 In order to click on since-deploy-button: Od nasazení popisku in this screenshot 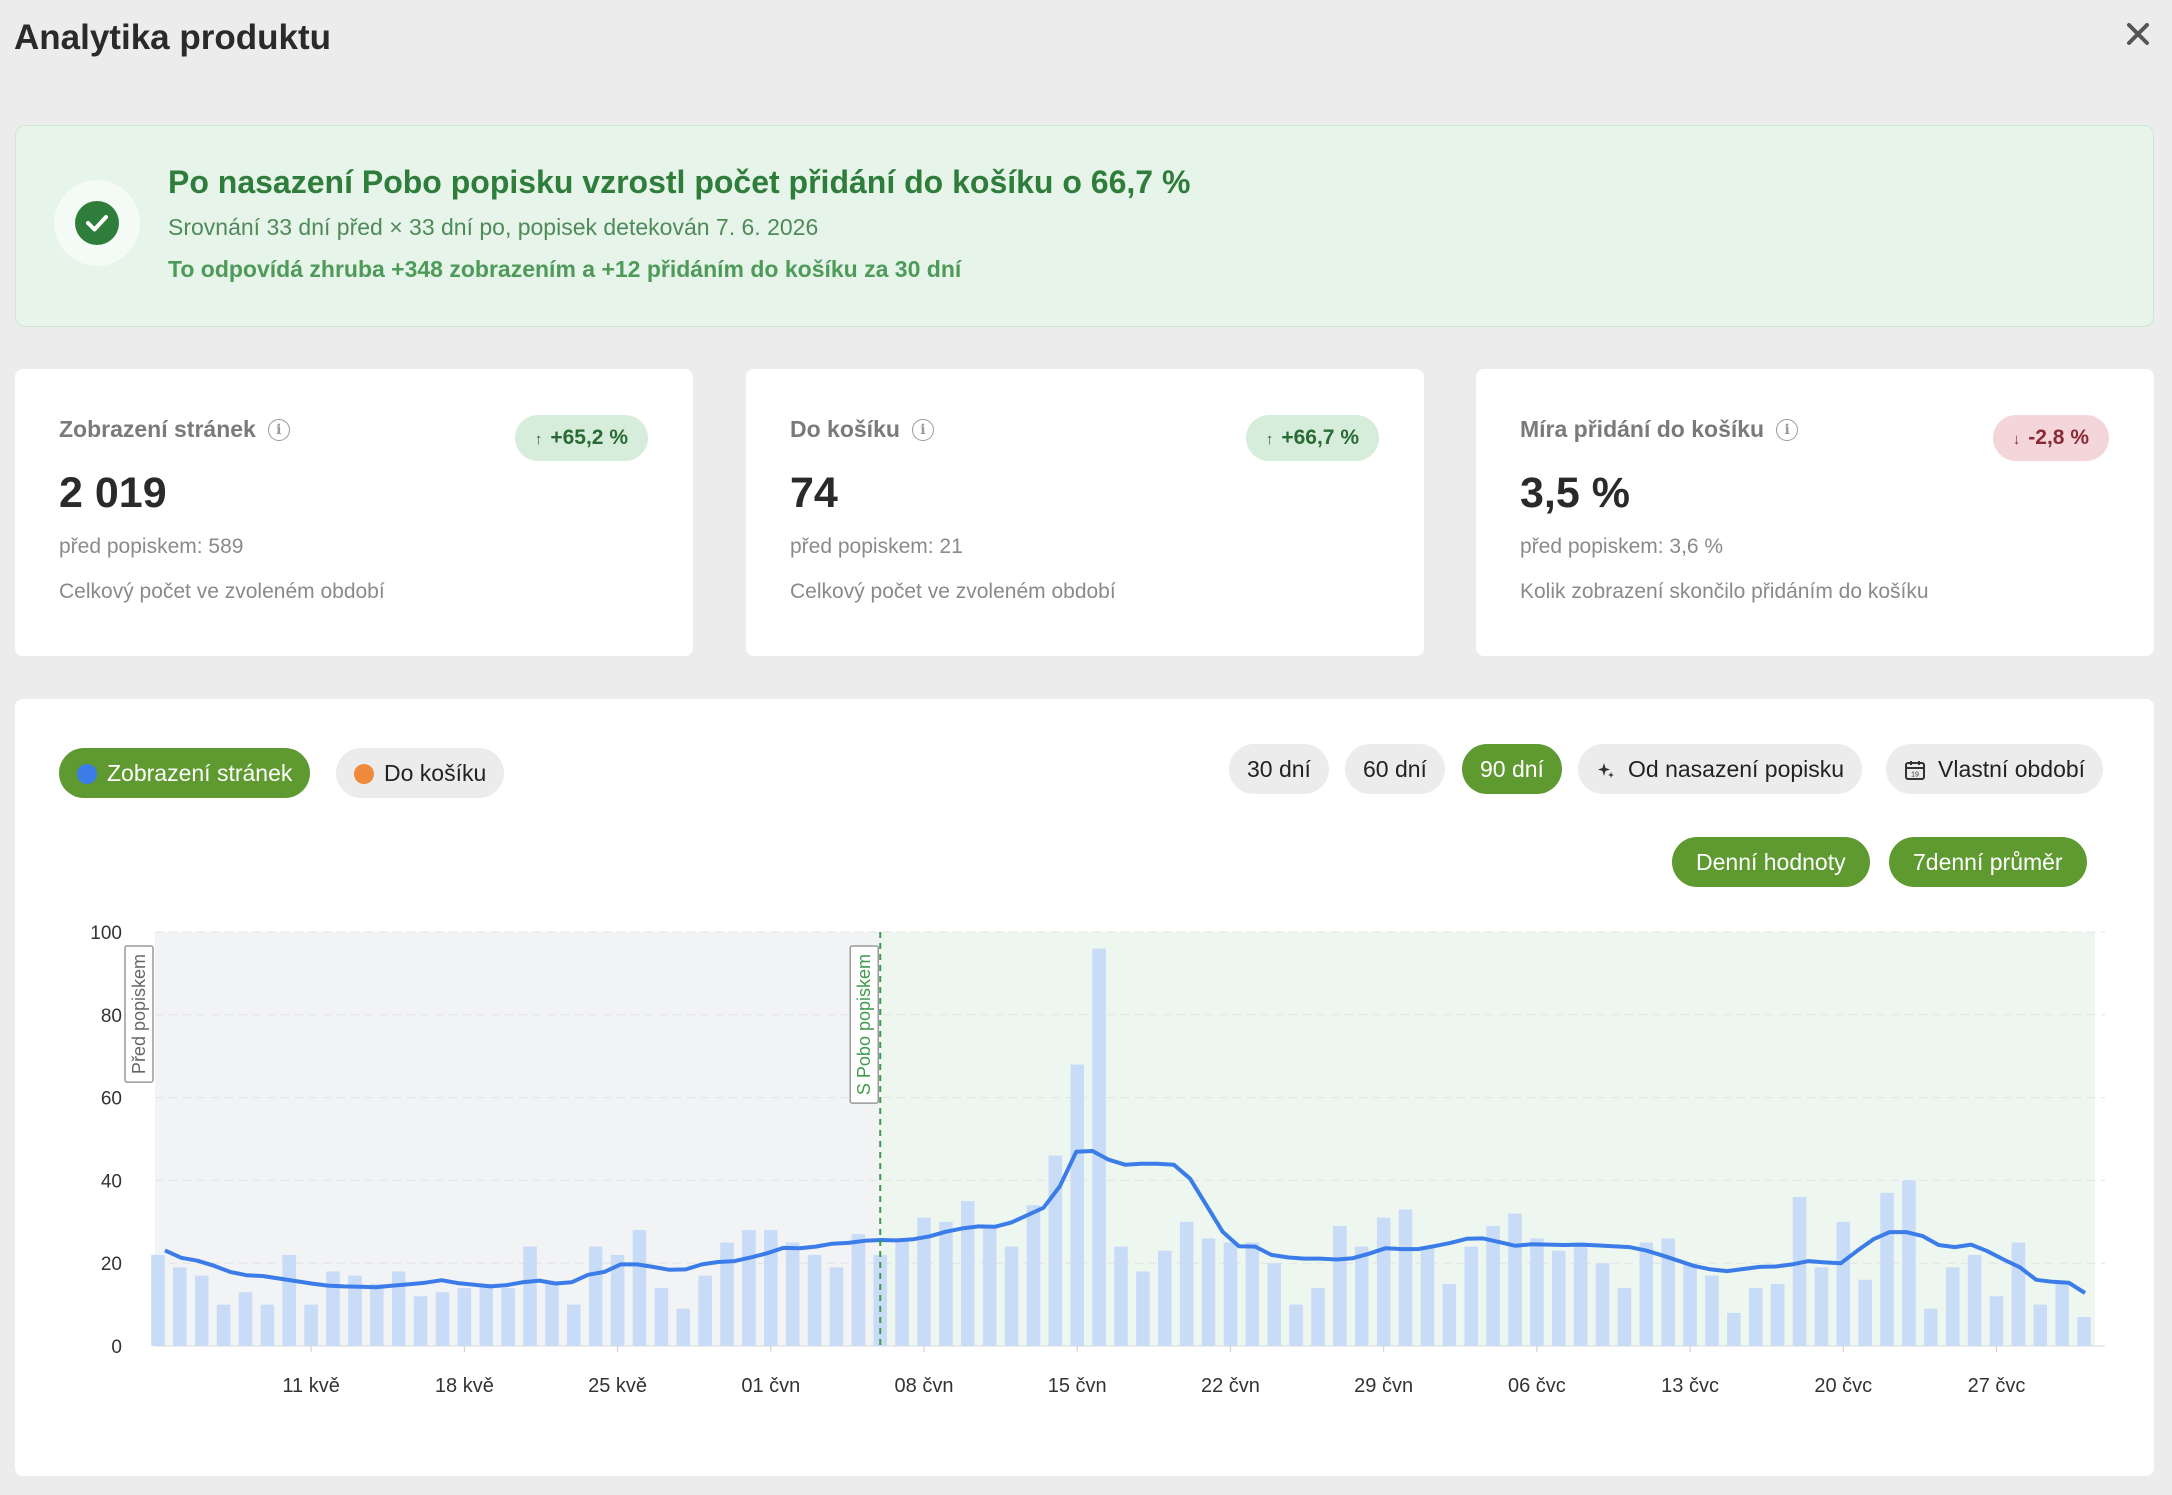, I will do `click(1720, 769)`.